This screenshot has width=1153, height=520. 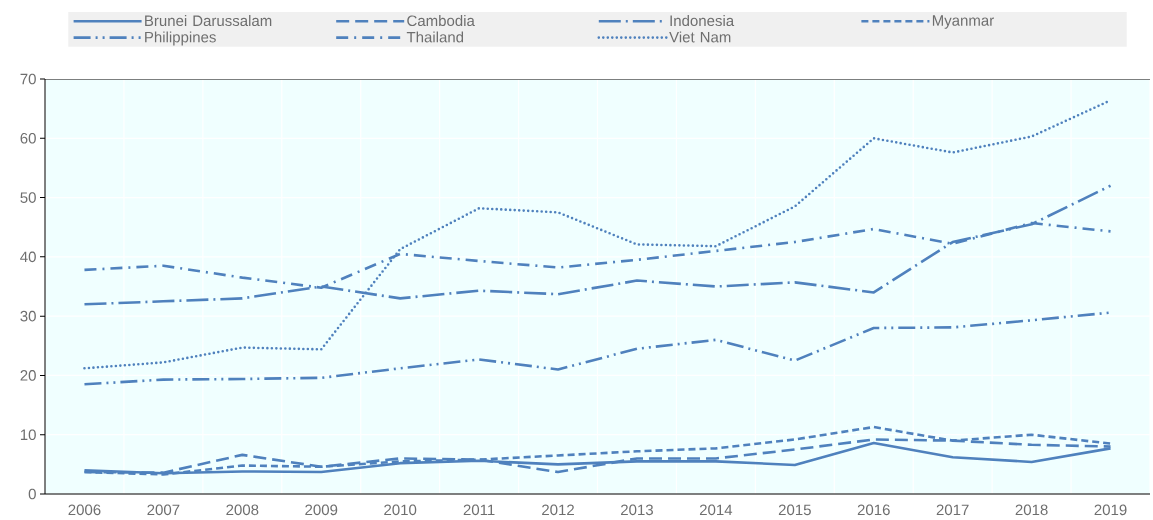 What do you see at coordinates (435, 37) in the screenshot?
I see `legend-label: Thailand` at bounding box center [435, 37].